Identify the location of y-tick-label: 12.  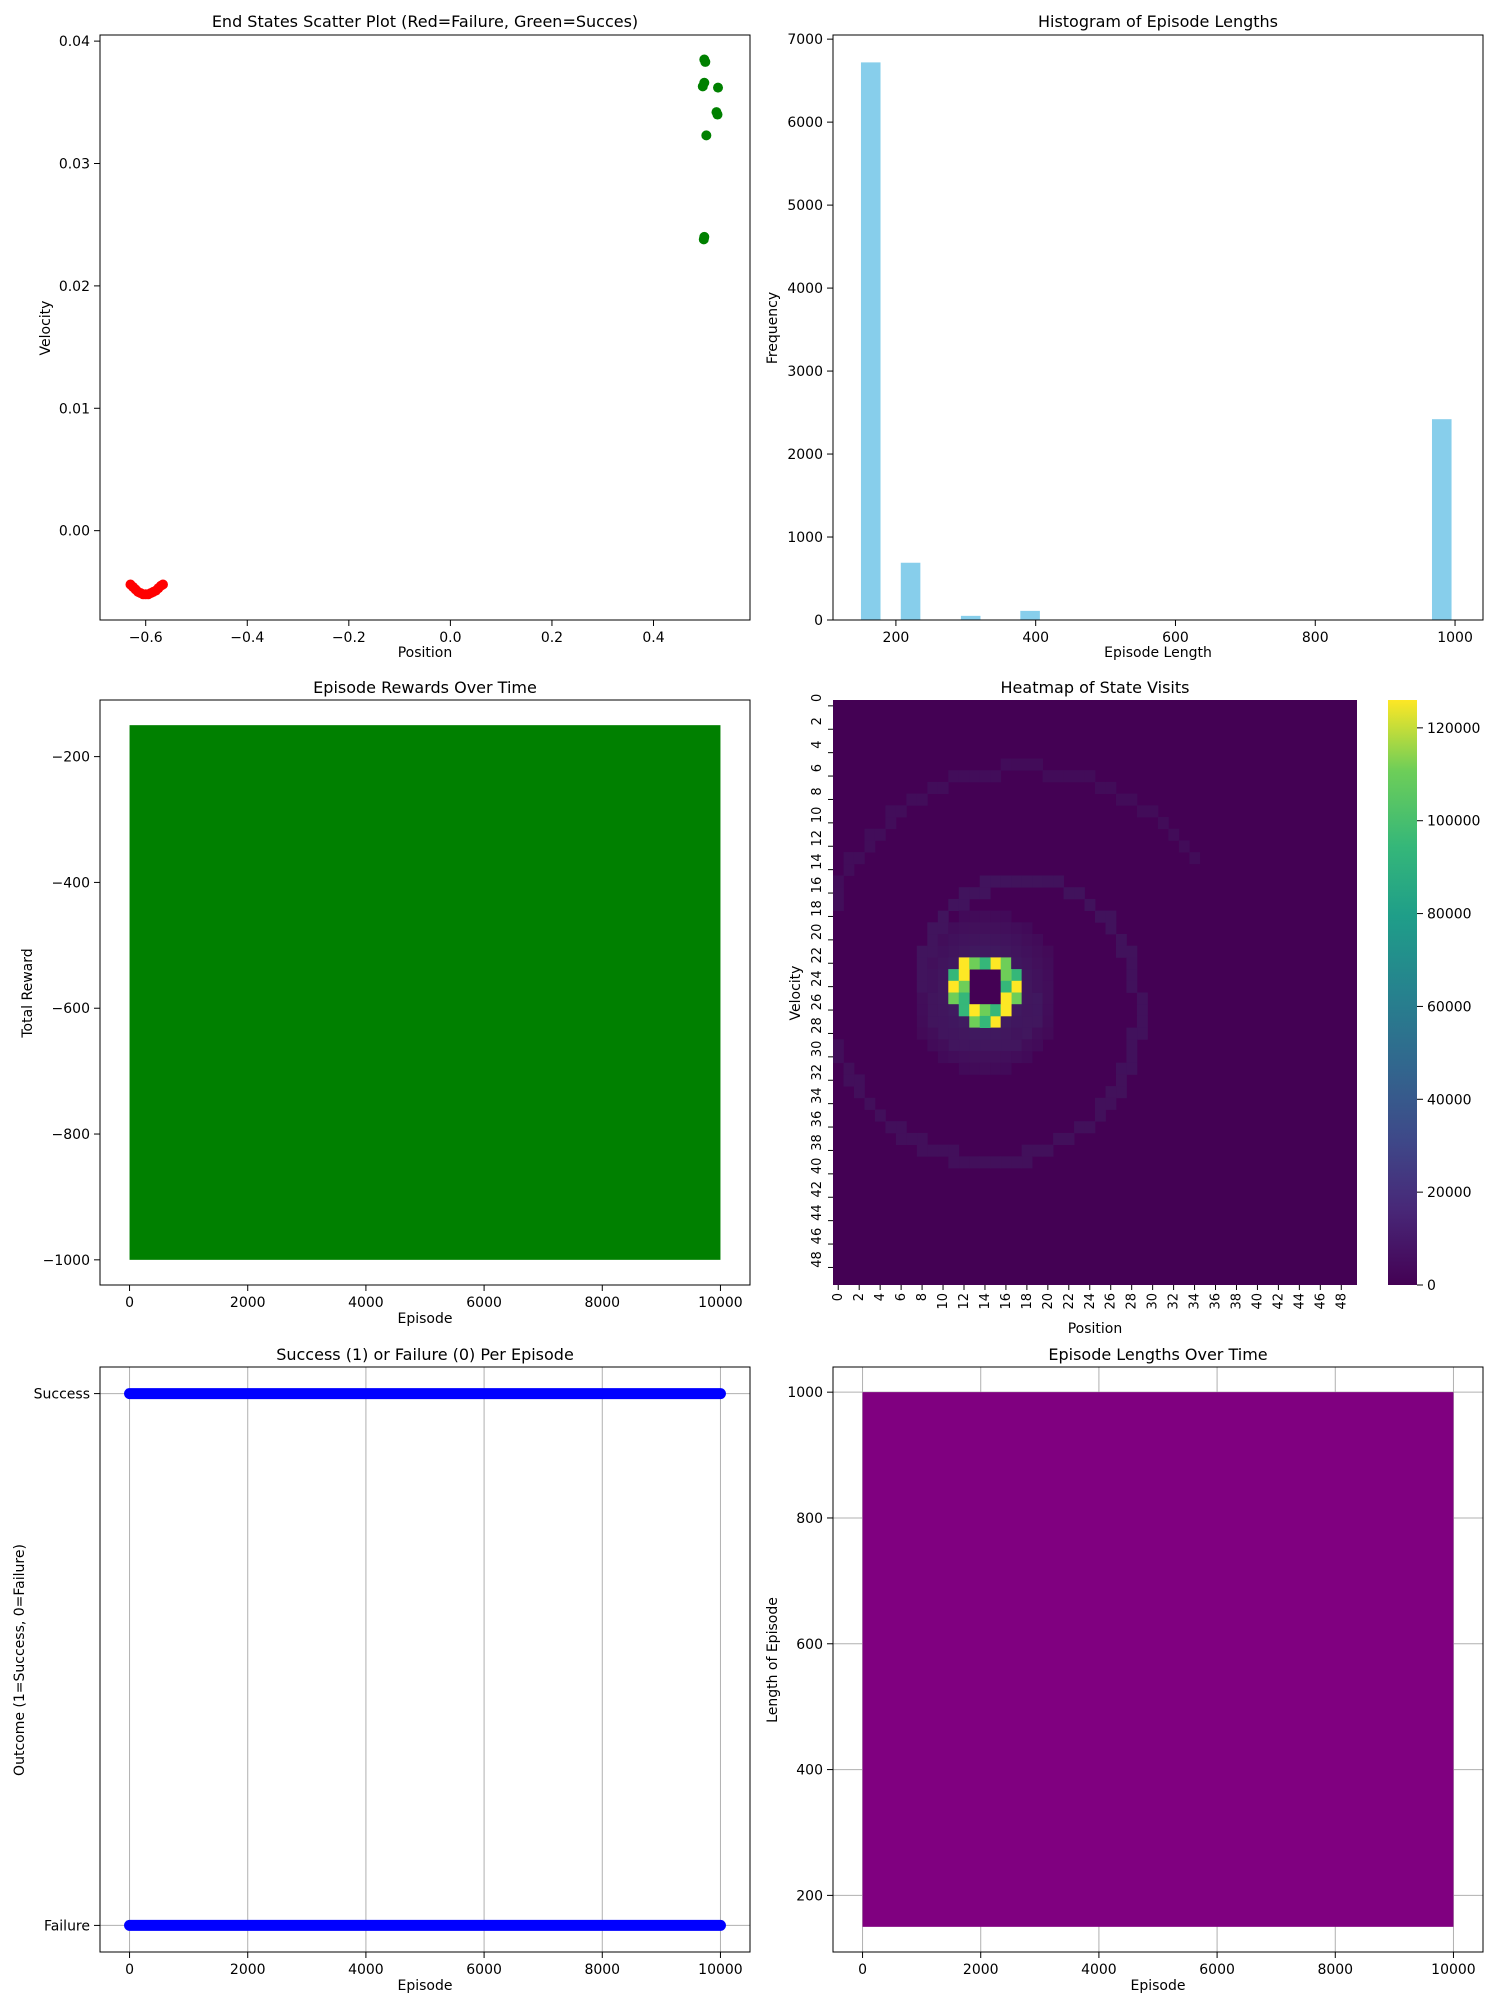
(817, 838).